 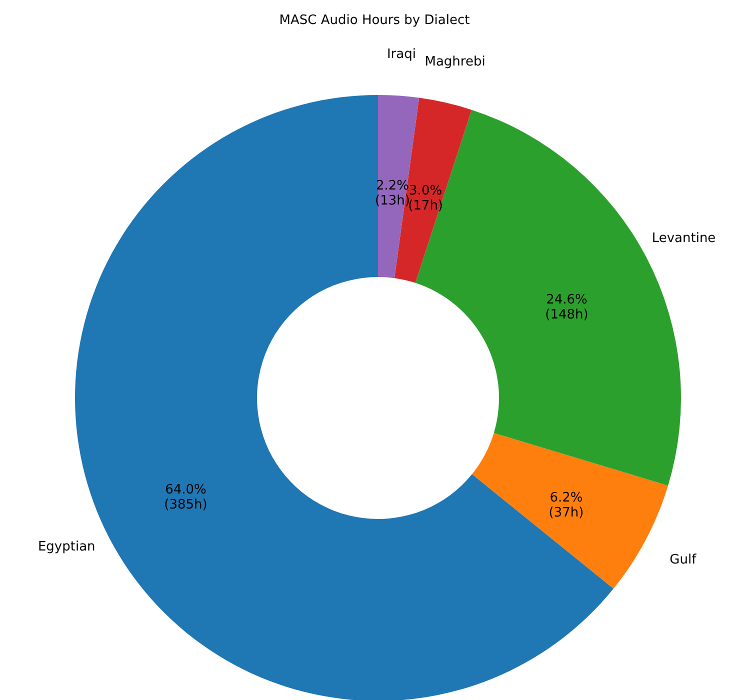 I want to click on slice-label: Maghrebi, so click(x=455, y=62).